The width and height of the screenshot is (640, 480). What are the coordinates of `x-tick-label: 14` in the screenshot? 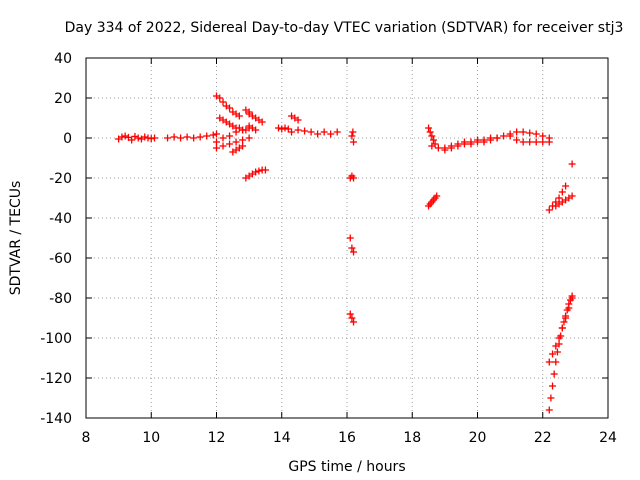 It's located at (282, 438).